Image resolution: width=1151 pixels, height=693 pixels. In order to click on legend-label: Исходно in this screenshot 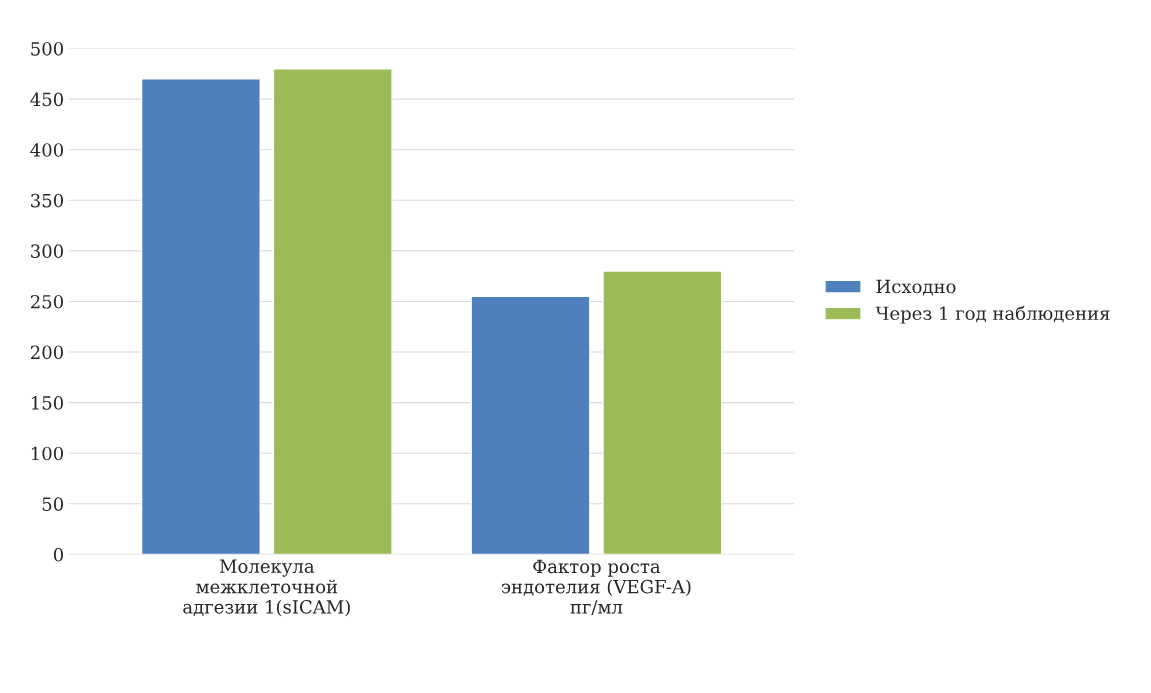, I will do `click(916, 287)`.